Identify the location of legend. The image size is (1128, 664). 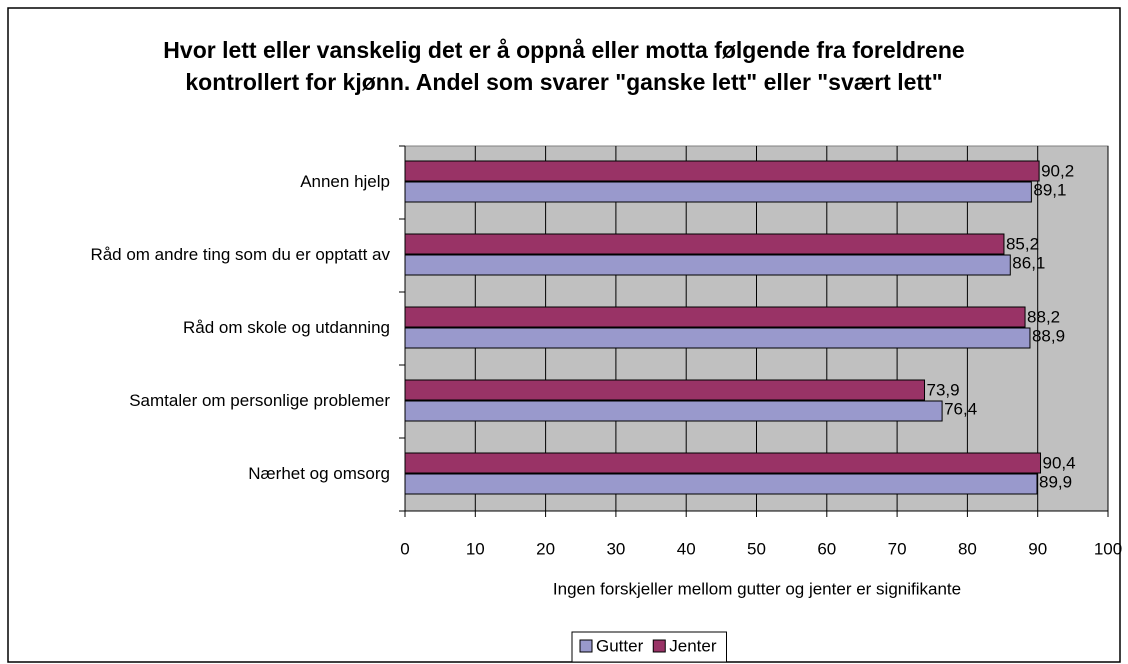
(649, 647).